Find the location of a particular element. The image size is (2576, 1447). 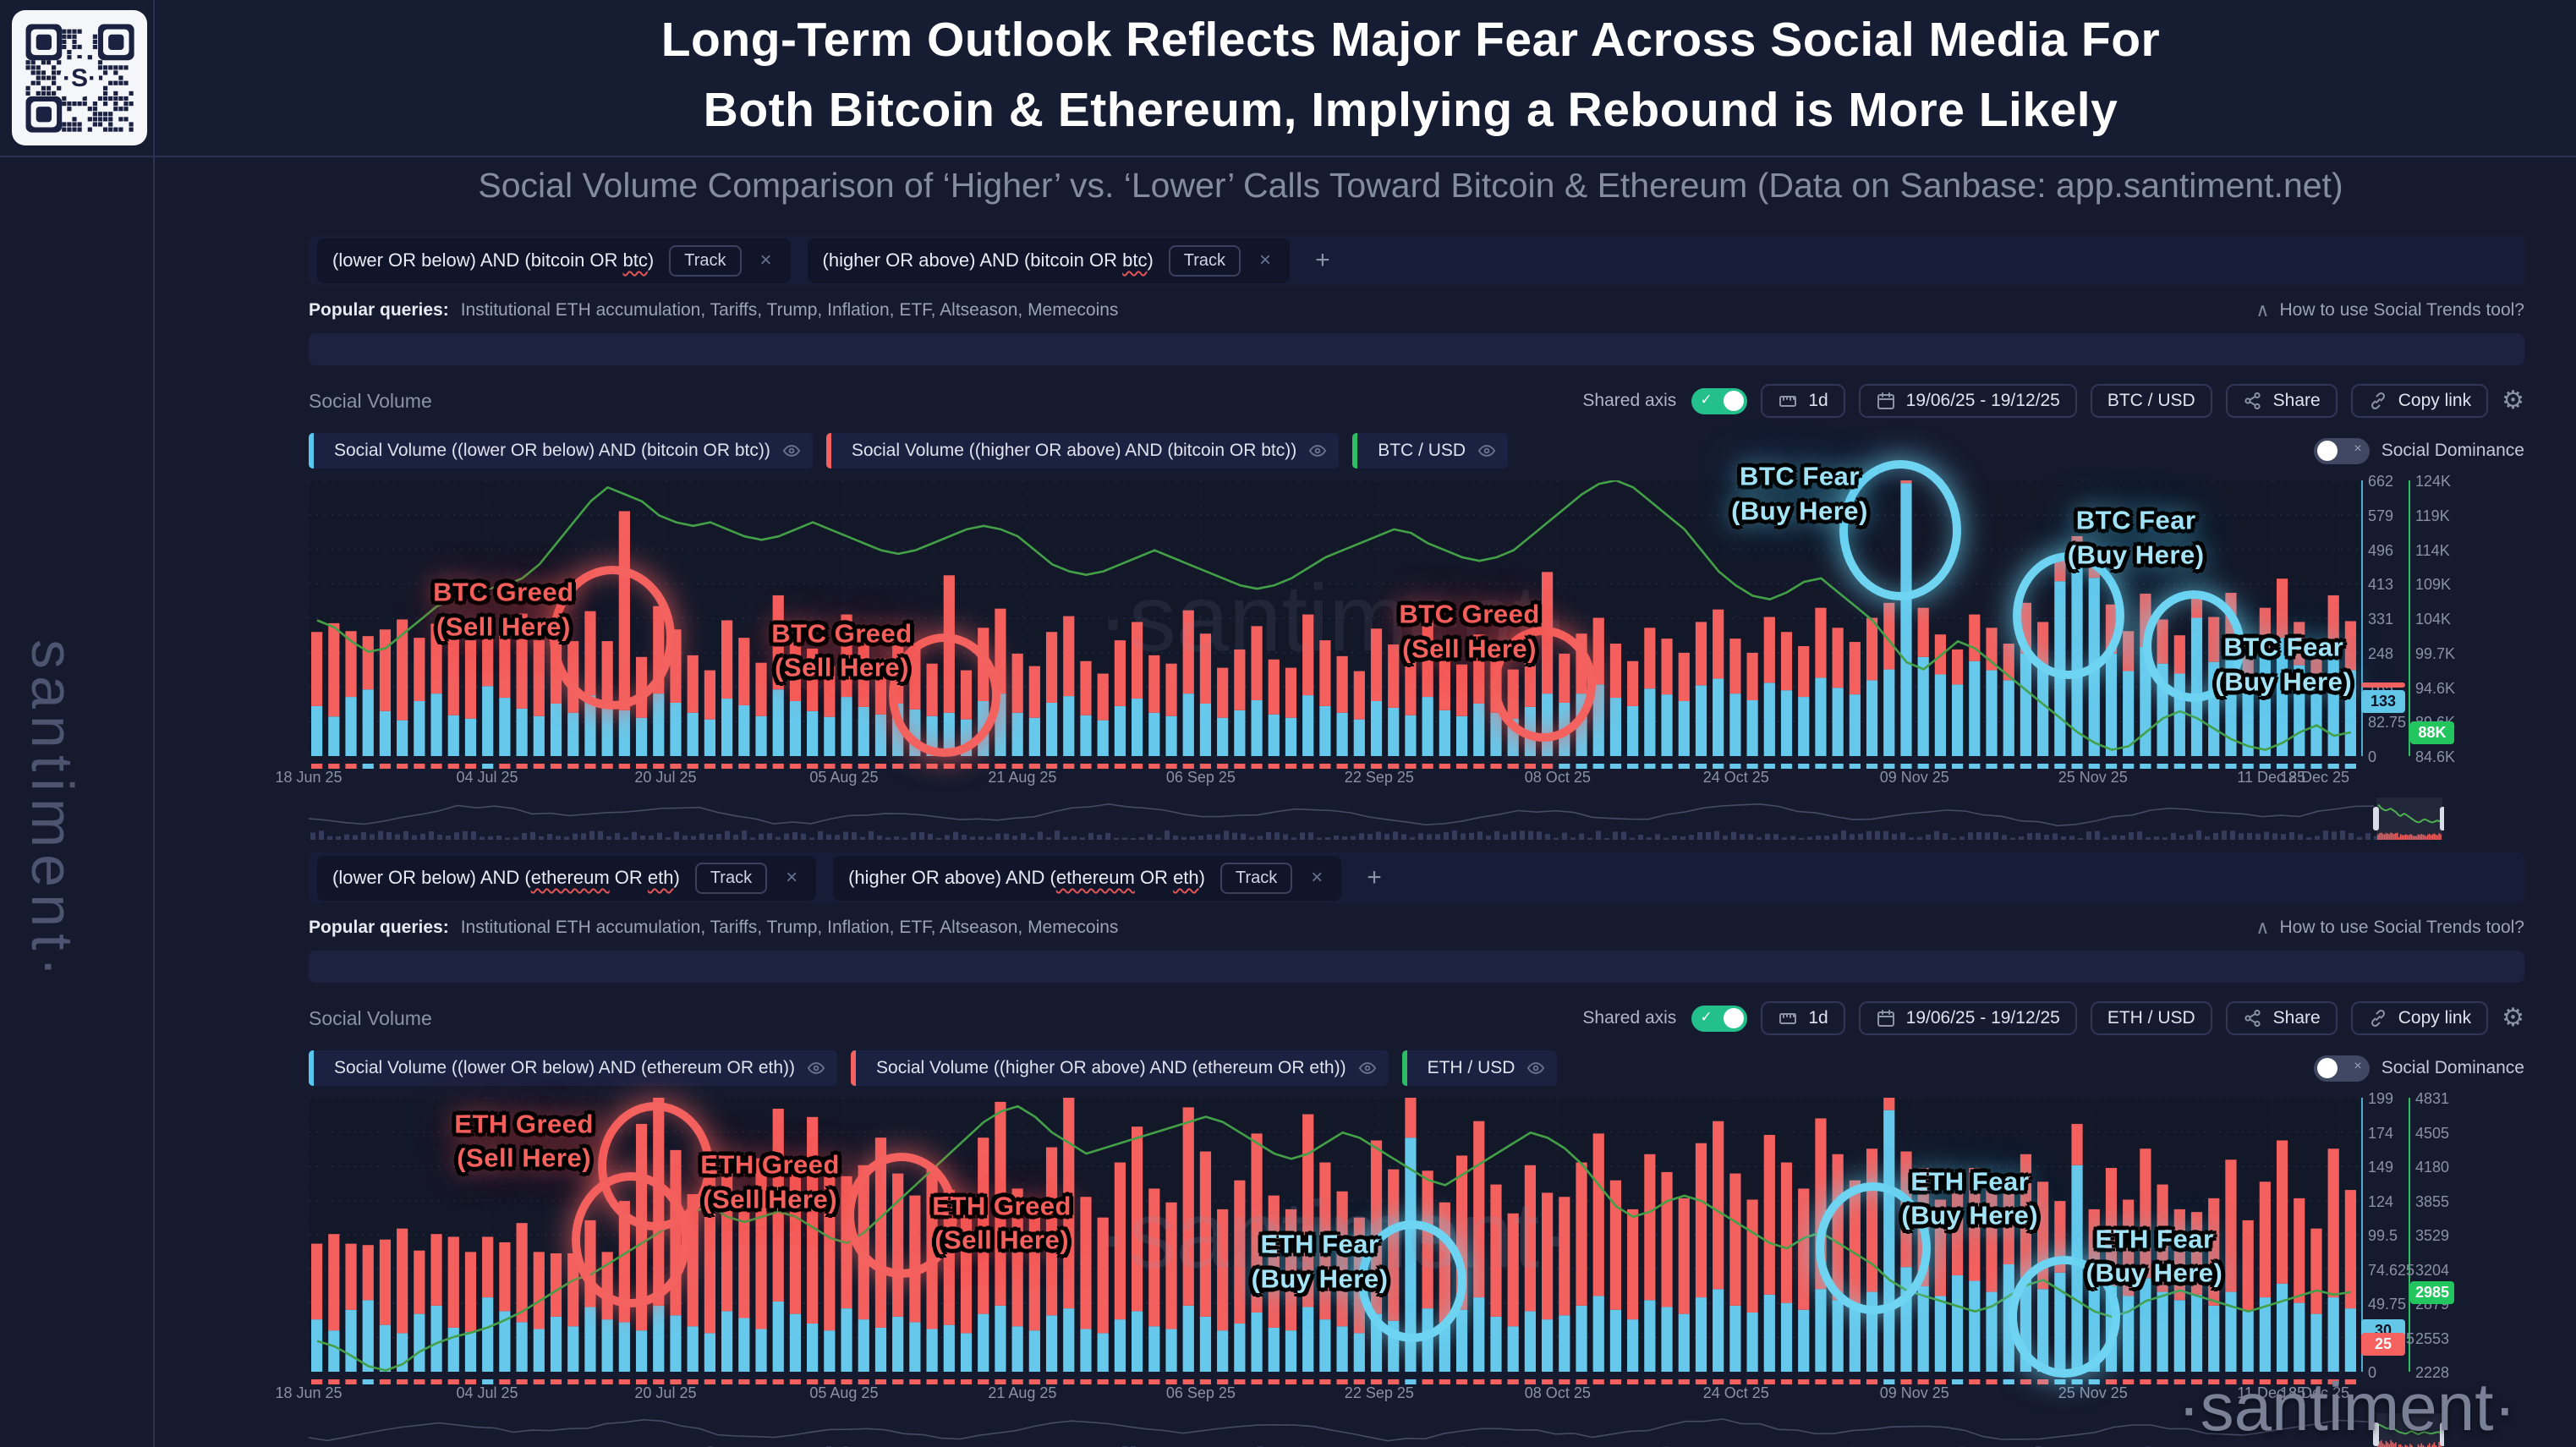

price-axis-tick: 119K is located at coordinates (2432, 515).